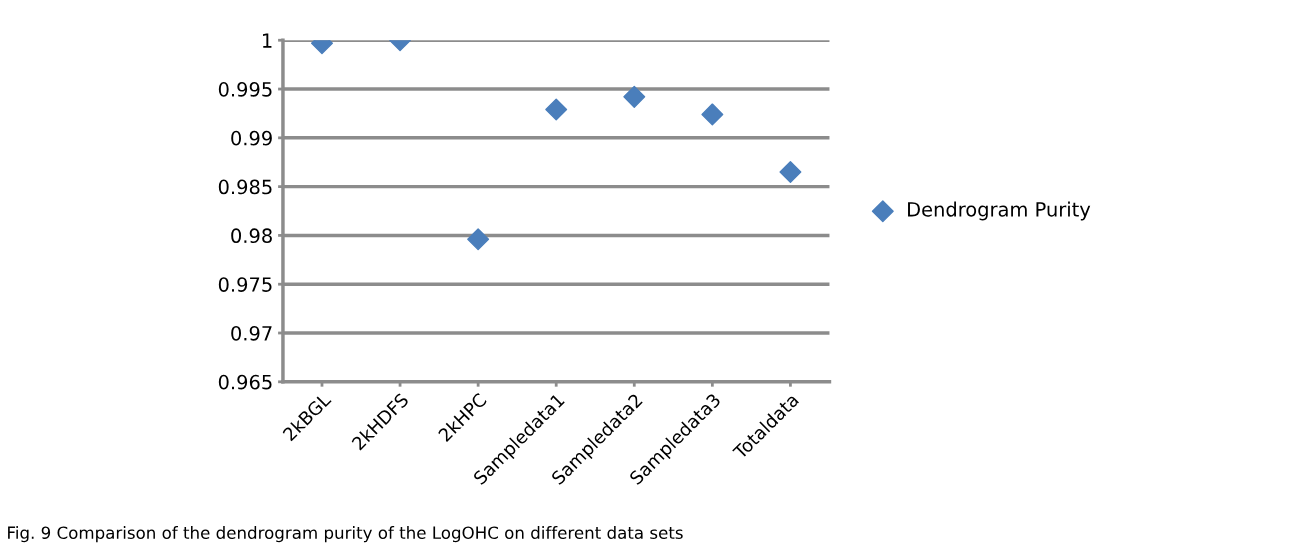 This screenshot has width=1292, height=559. Describe the element at coordinates (251, 333) in the screenshot. I see `y-tick-label: 0.97` at that location.